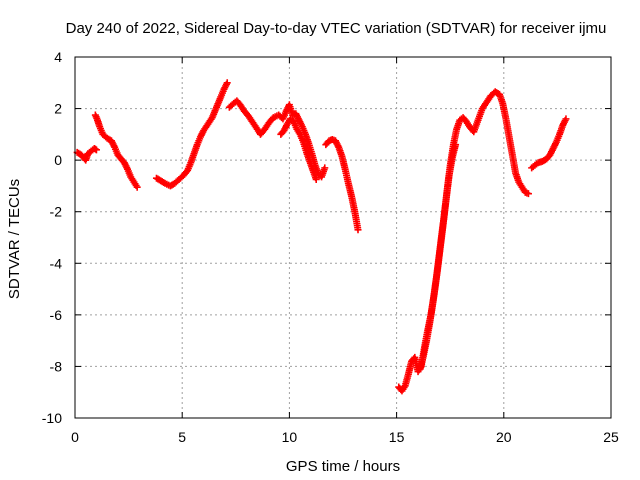 This screenshot has height=480, width=640. What do you see at coordinates (290, 437) in the screenshot?
I see `x-tick-label-10: 10` at bounding box center [290, 437].